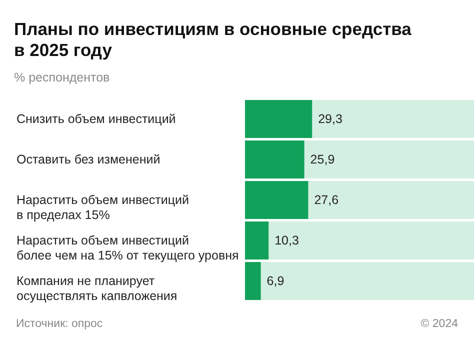  I want to click on y-tick-label: Нарастить объем инвестиций более чем на 15% от текущего уровня, so click(127, 247).